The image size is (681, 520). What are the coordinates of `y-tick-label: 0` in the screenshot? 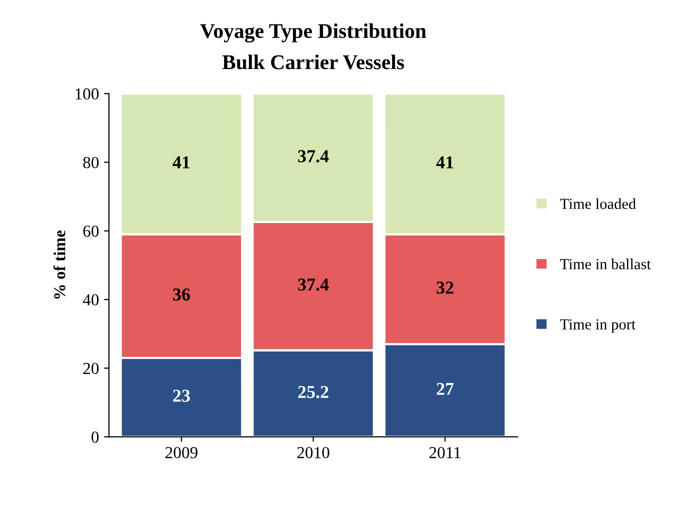 It's located at (95, 437).